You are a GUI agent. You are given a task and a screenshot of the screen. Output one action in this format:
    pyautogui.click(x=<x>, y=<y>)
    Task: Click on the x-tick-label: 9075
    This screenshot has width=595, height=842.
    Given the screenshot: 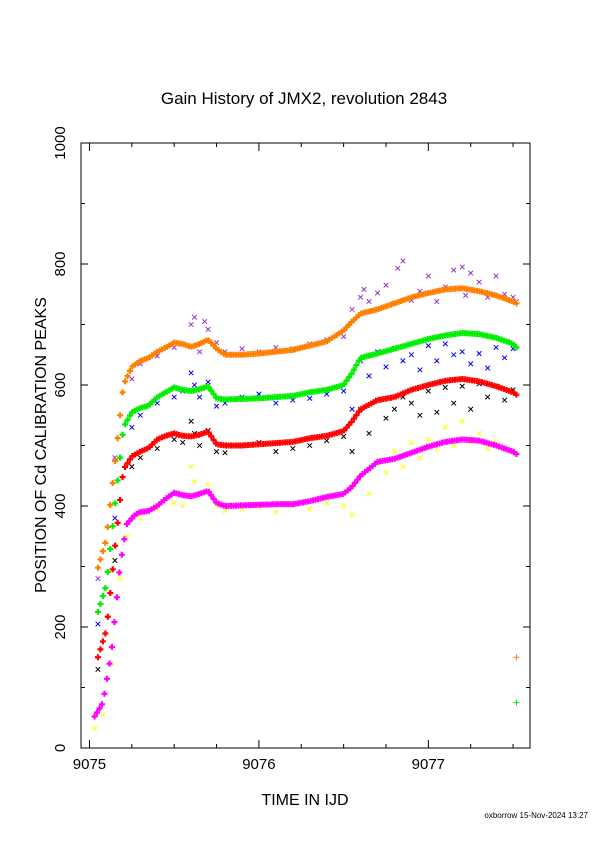 What is the action you would take?
    pyautogui.click(x=89, y=764)
    